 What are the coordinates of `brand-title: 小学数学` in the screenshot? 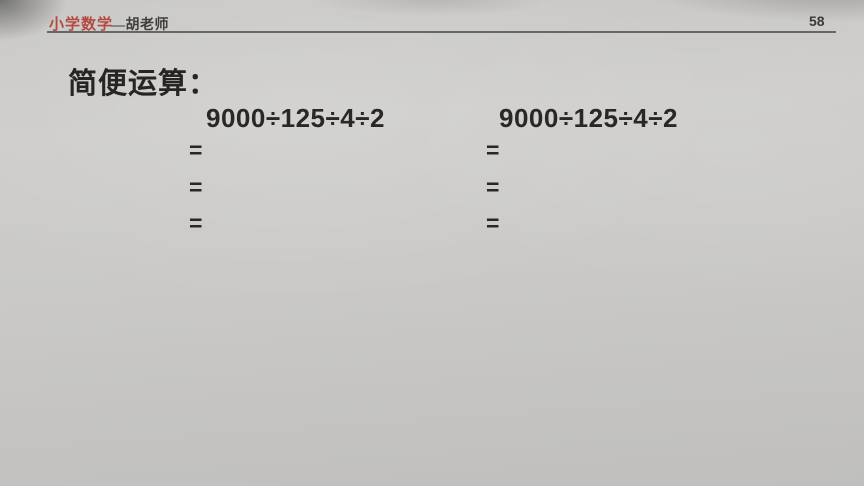 It's located at (81, 25).